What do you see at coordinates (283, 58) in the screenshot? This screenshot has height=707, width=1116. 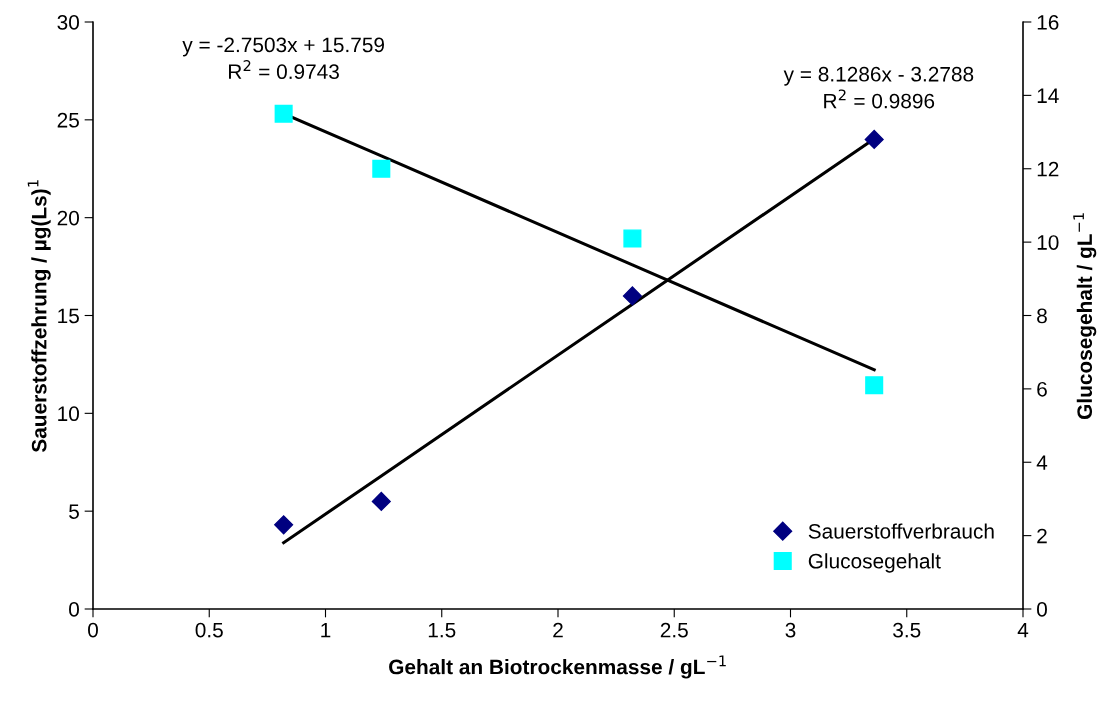 I see `annotation: y = -2.7503x + 15.759 R$^{2}$ = 0.9743` at bounding box center [283, 58].